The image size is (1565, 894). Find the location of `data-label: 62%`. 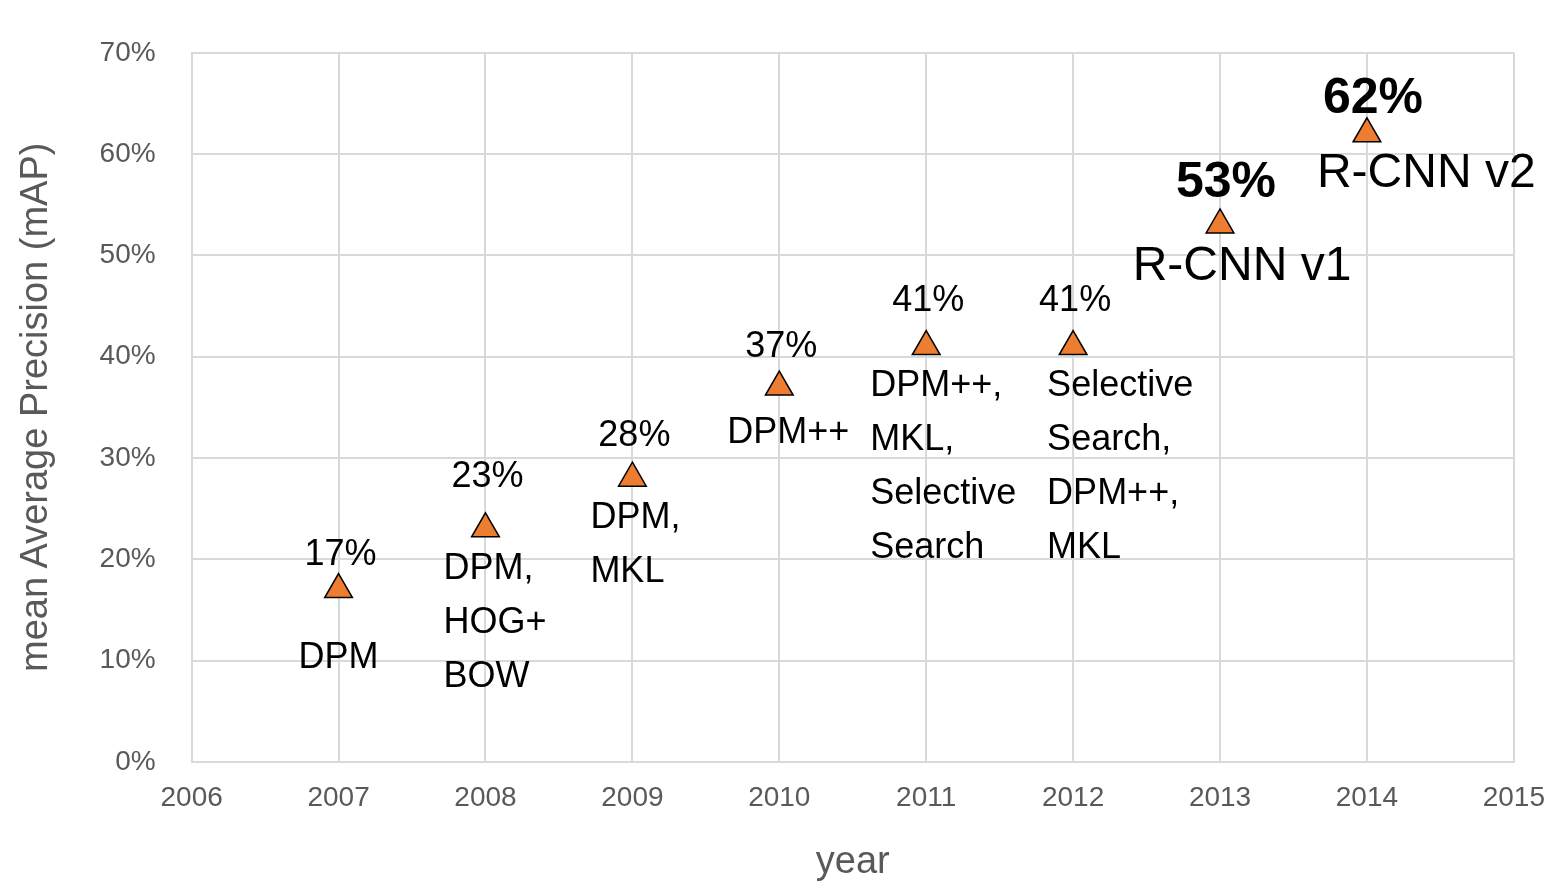

data-label: 62% is located at coordinates (1372, 95).